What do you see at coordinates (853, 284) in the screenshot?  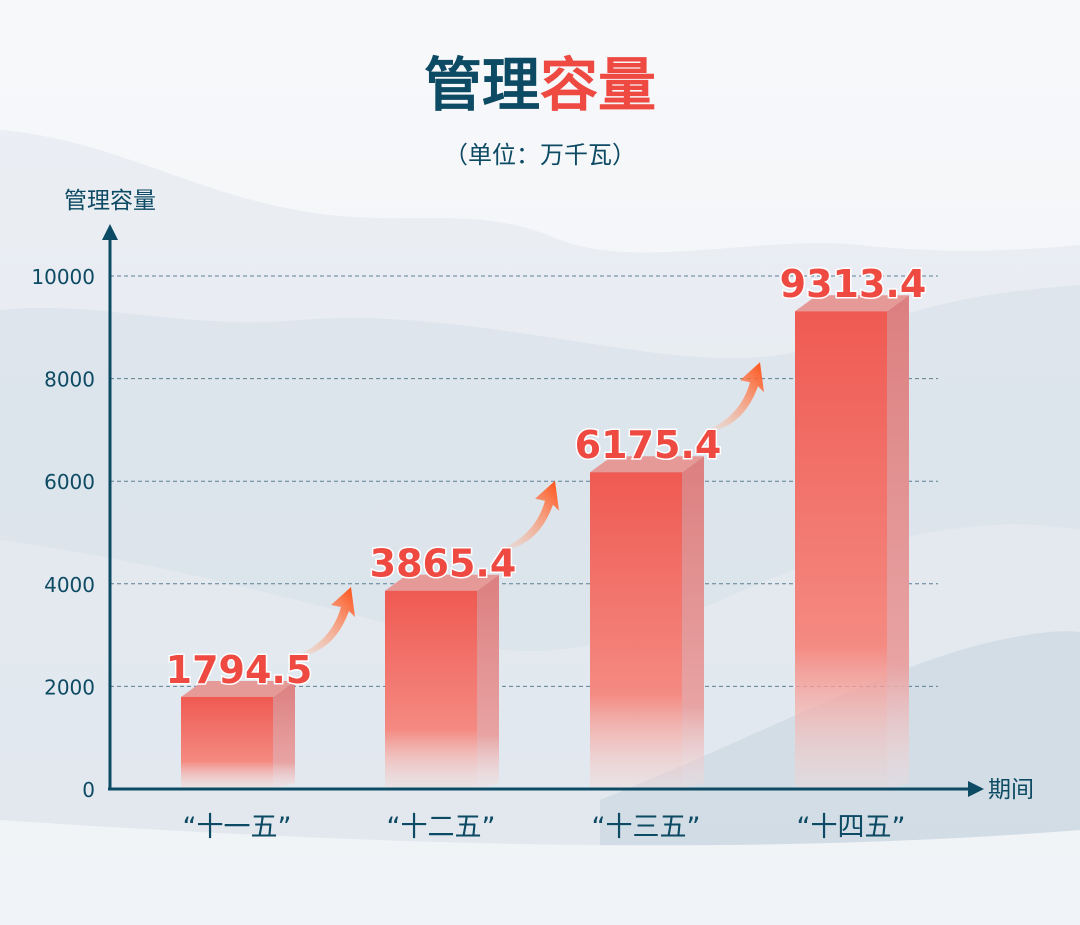 I see `data-label: 9313.4` at bounding box center [853, 284].